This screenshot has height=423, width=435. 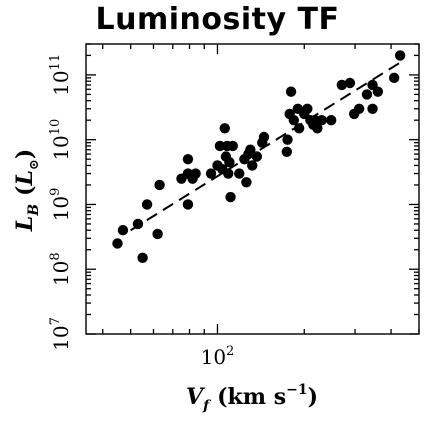 I want to click on y-tick-label: 1011, so click(x=60, y=75).